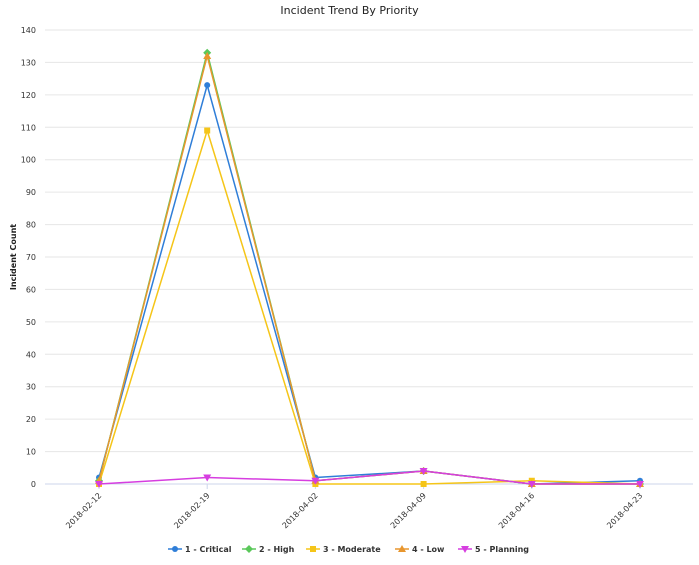 This screenshot has width=699, height=565. I want to click on y-tick-label: 30, so click(31, 387).